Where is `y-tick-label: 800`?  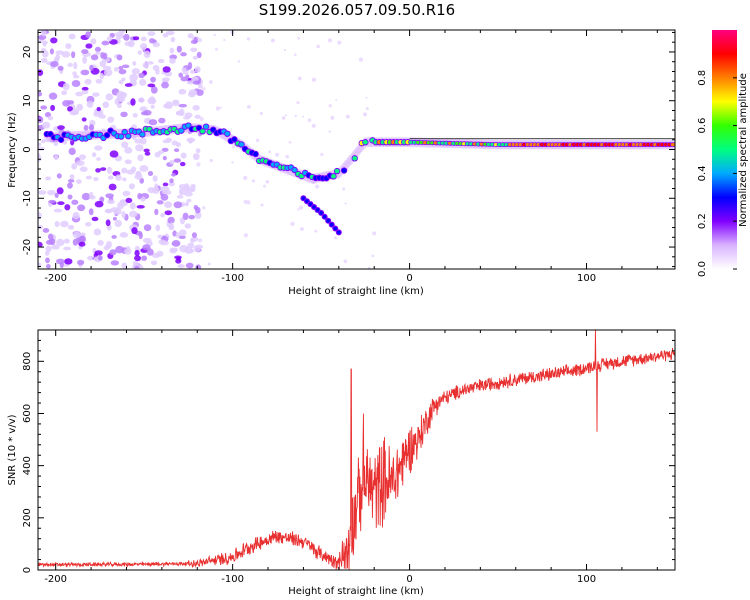
y-tick-label: 800 is located at coordinates (27, 361).